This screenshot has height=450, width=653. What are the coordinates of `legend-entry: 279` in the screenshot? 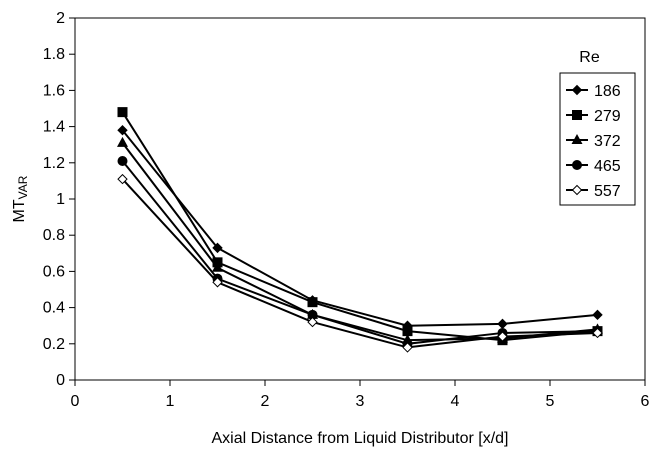 It's located at (593, 116).